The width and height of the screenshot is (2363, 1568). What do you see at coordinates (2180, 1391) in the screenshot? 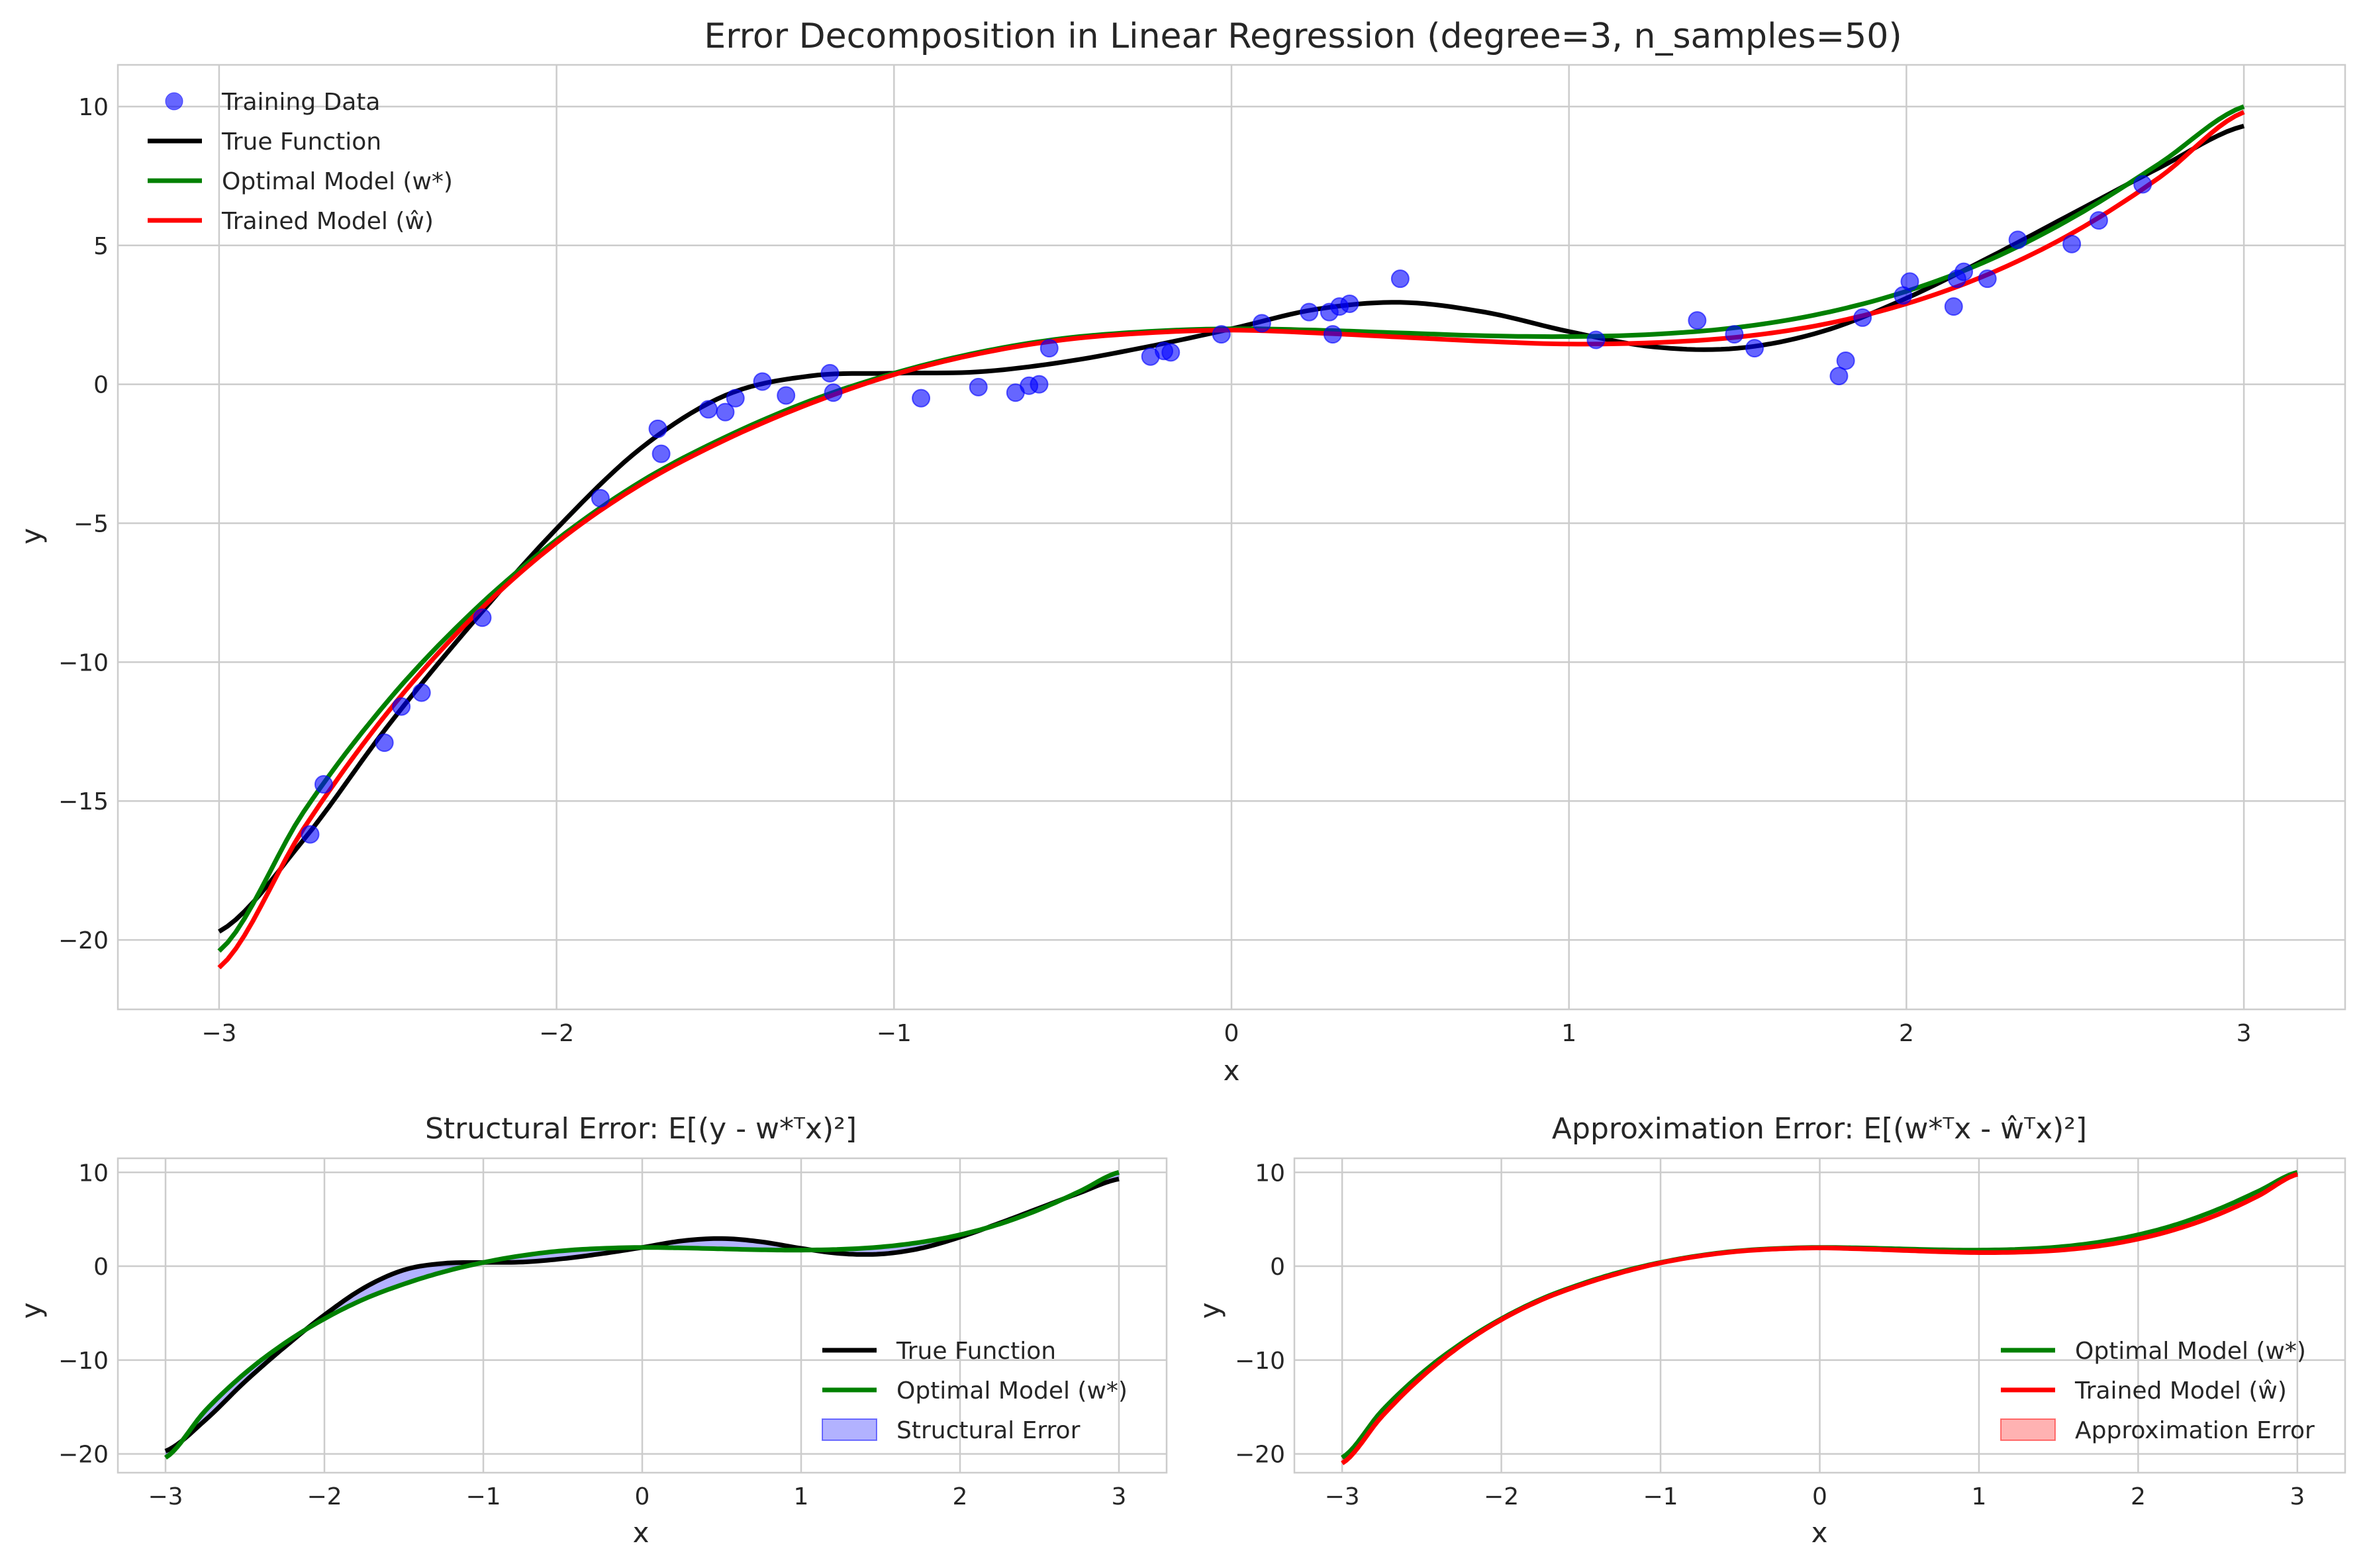
I see `approximation-legend-label: Trained Model (ŵ)` at bounding box center [2180, 1391].